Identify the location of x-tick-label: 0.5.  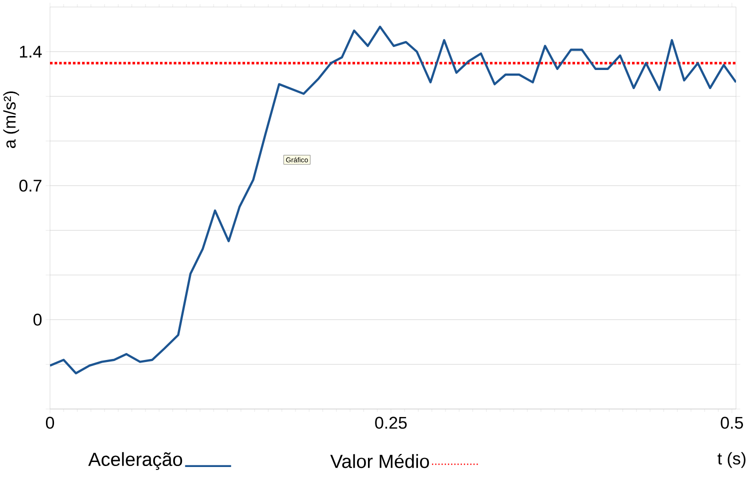
(731, 422).